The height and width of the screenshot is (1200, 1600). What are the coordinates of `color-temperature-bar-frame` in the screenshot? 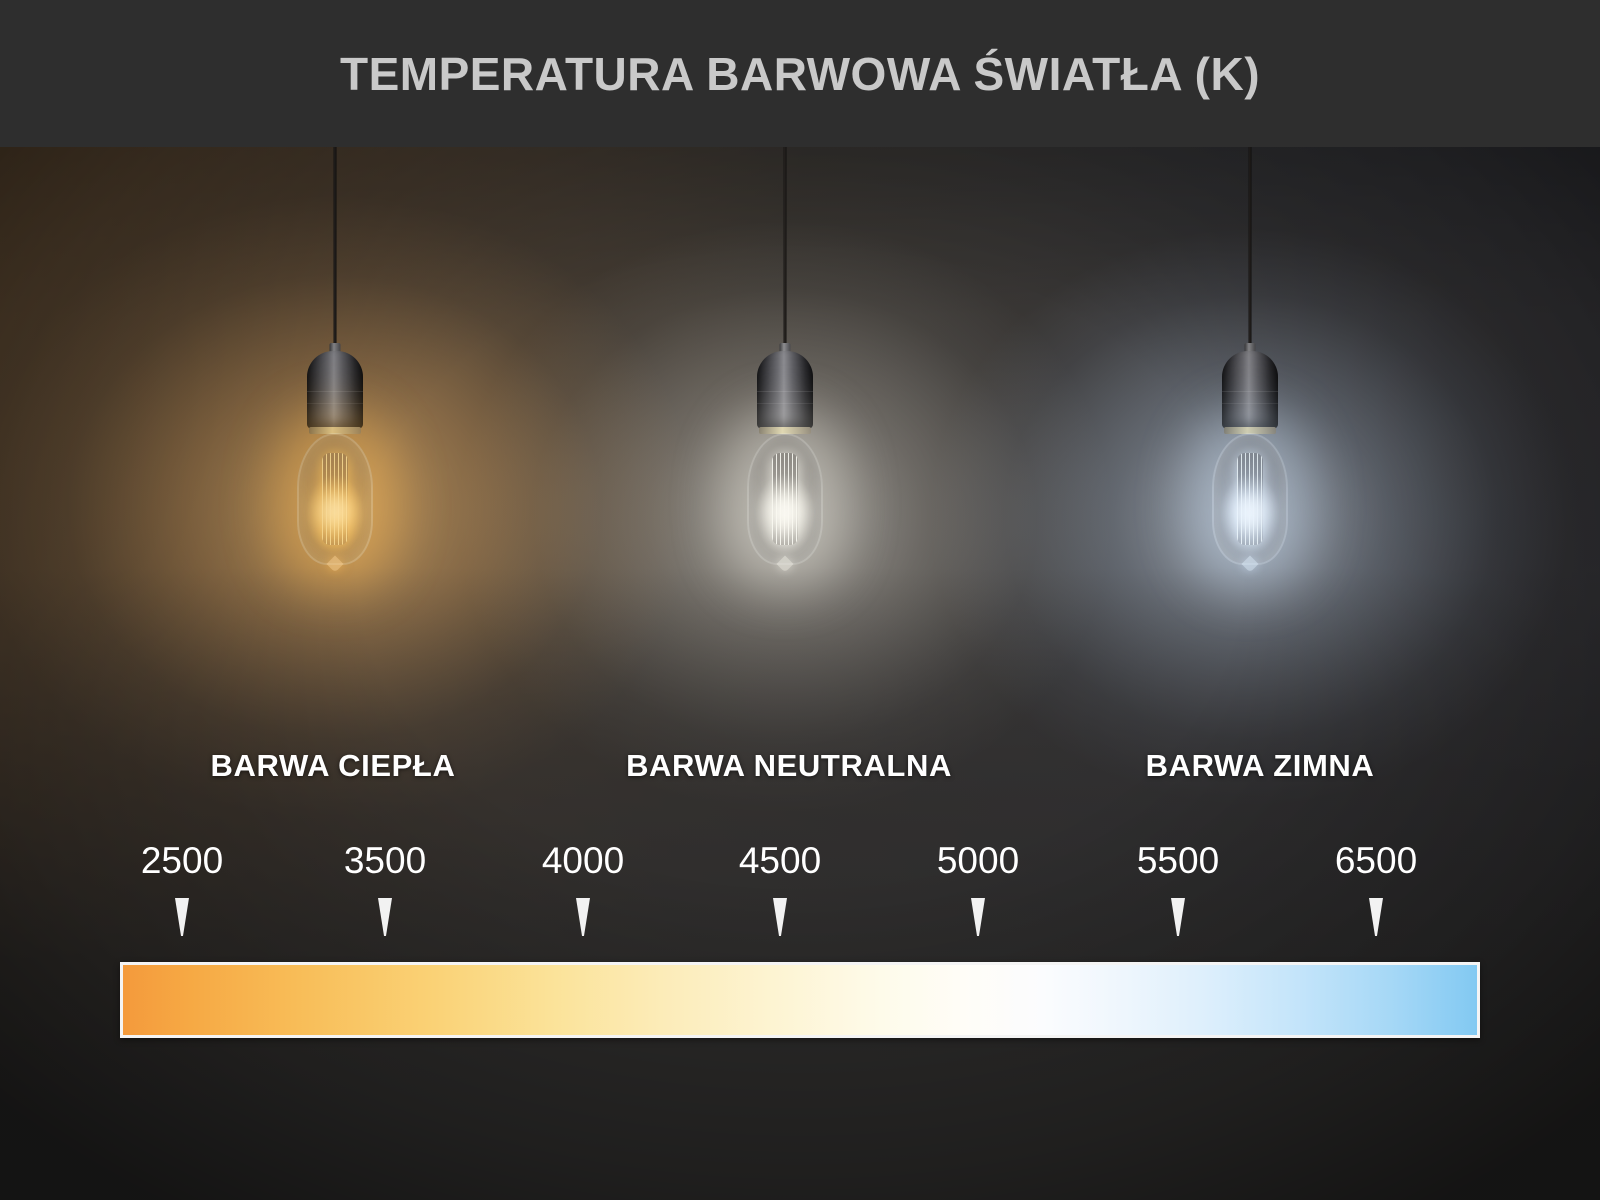 It's located at (800, 1000).